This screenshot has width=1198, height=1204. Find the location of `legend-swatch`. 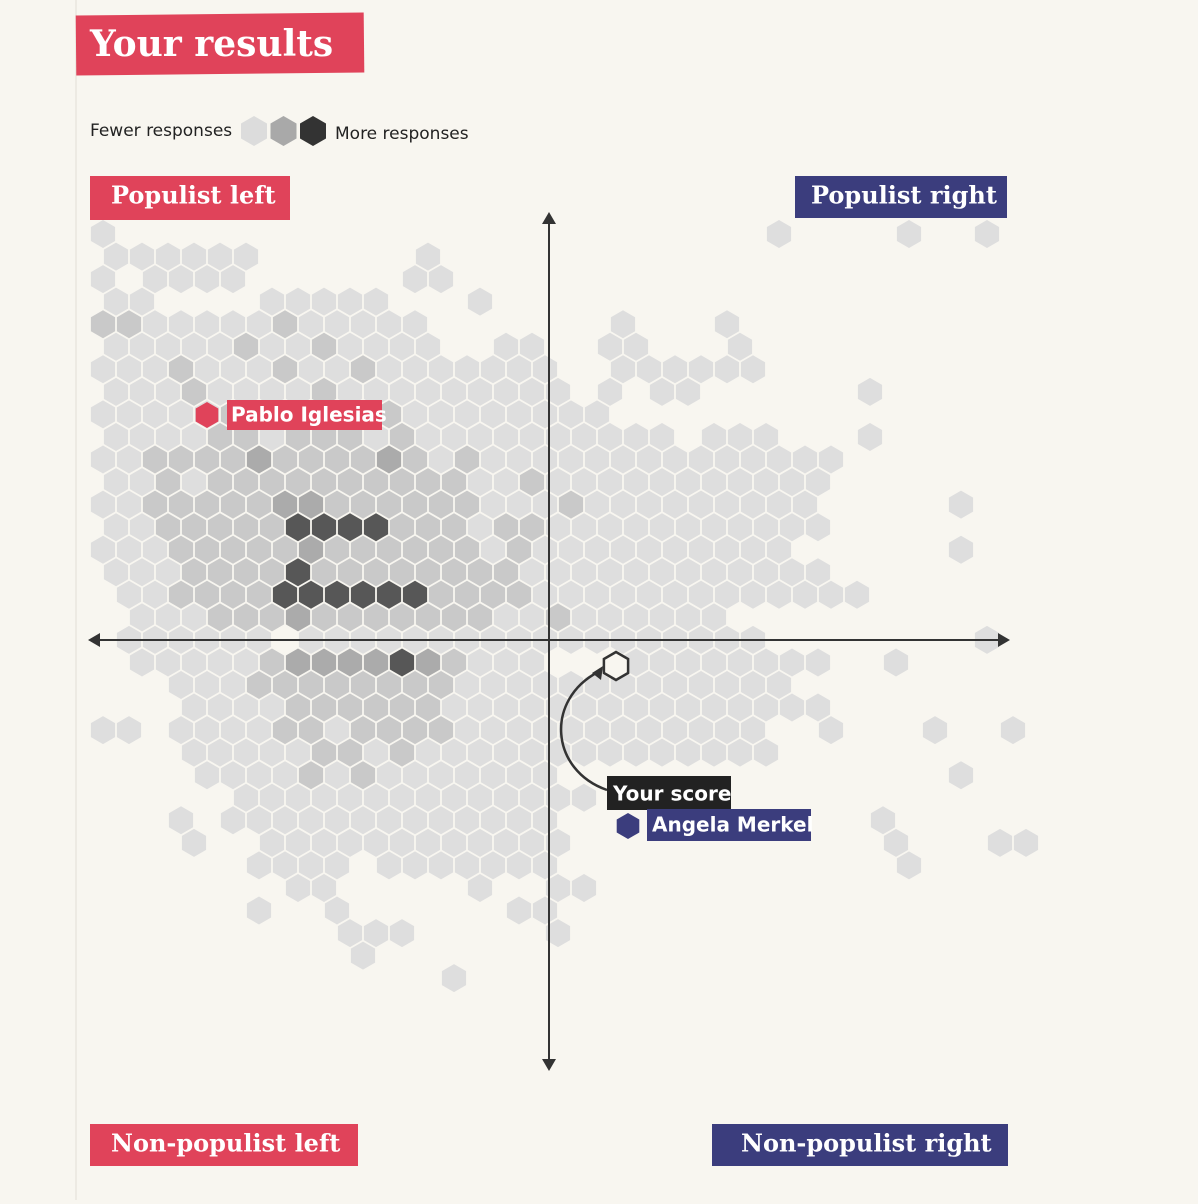

legend-swatch is located at coordinates (283, 131).